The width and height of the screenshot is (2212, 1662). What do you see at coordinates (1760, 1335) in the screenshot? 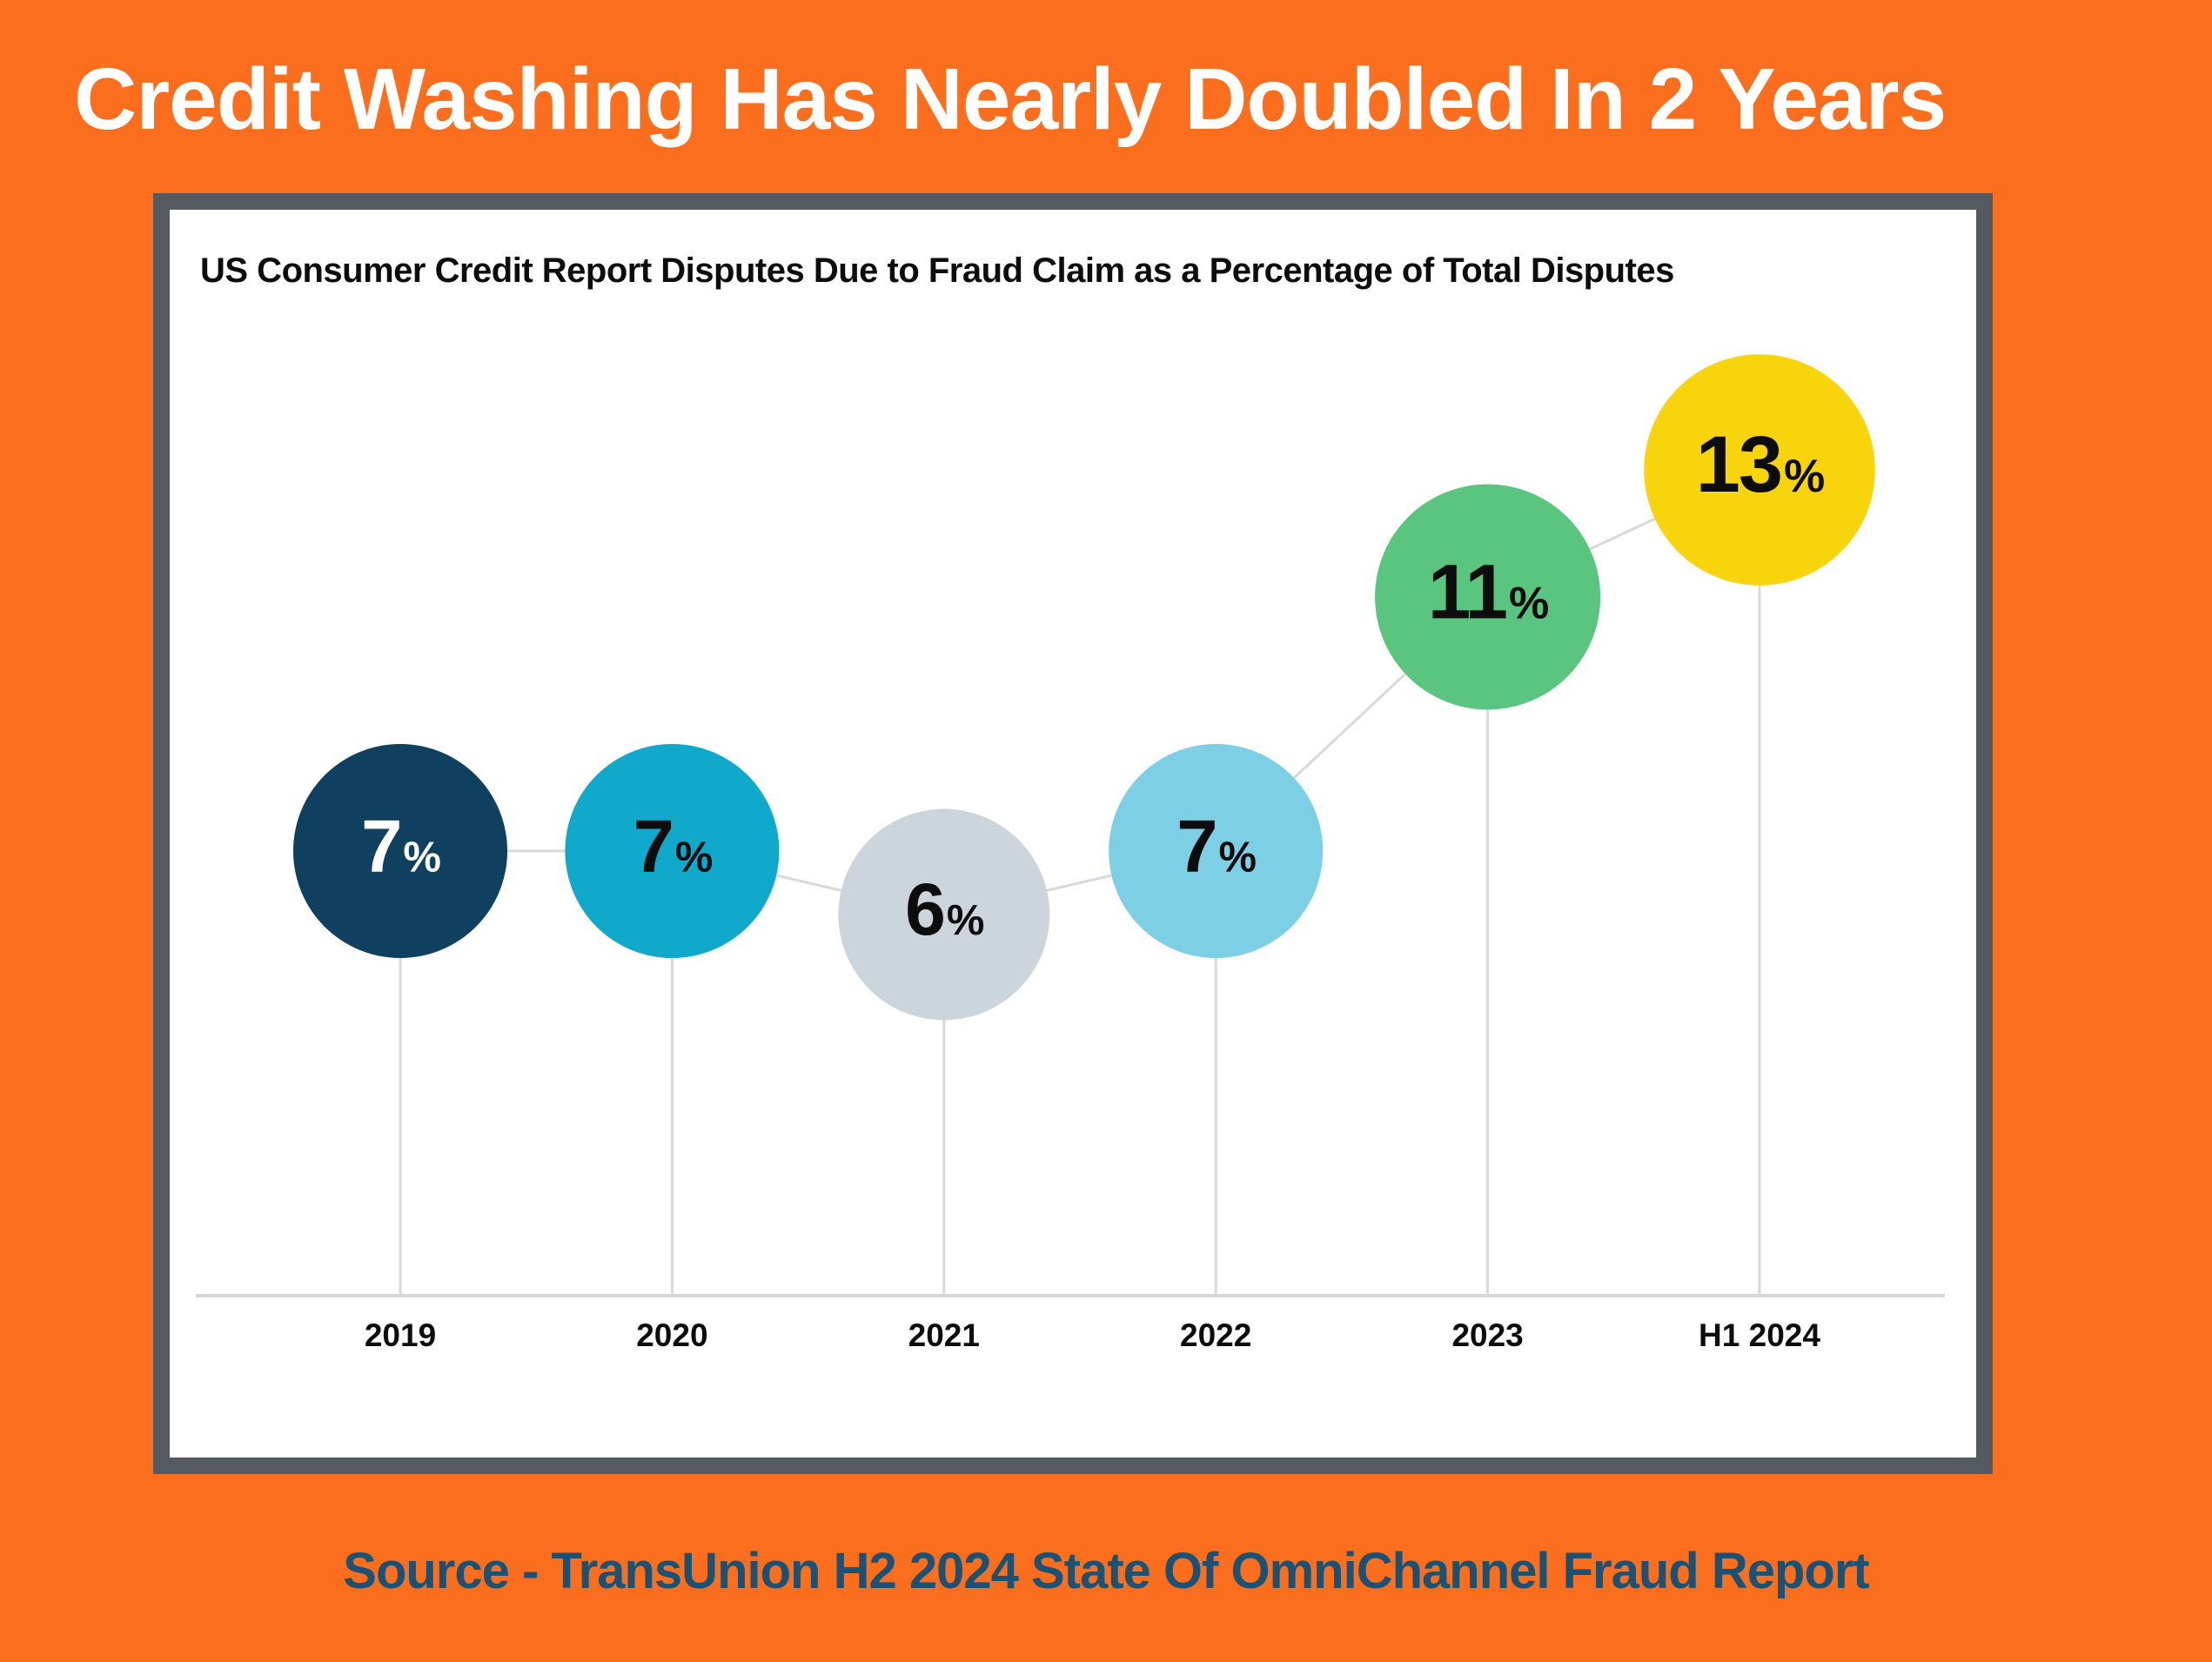
I see `x-axis-label: H1 2024` at bounding box center [1760, 1335].